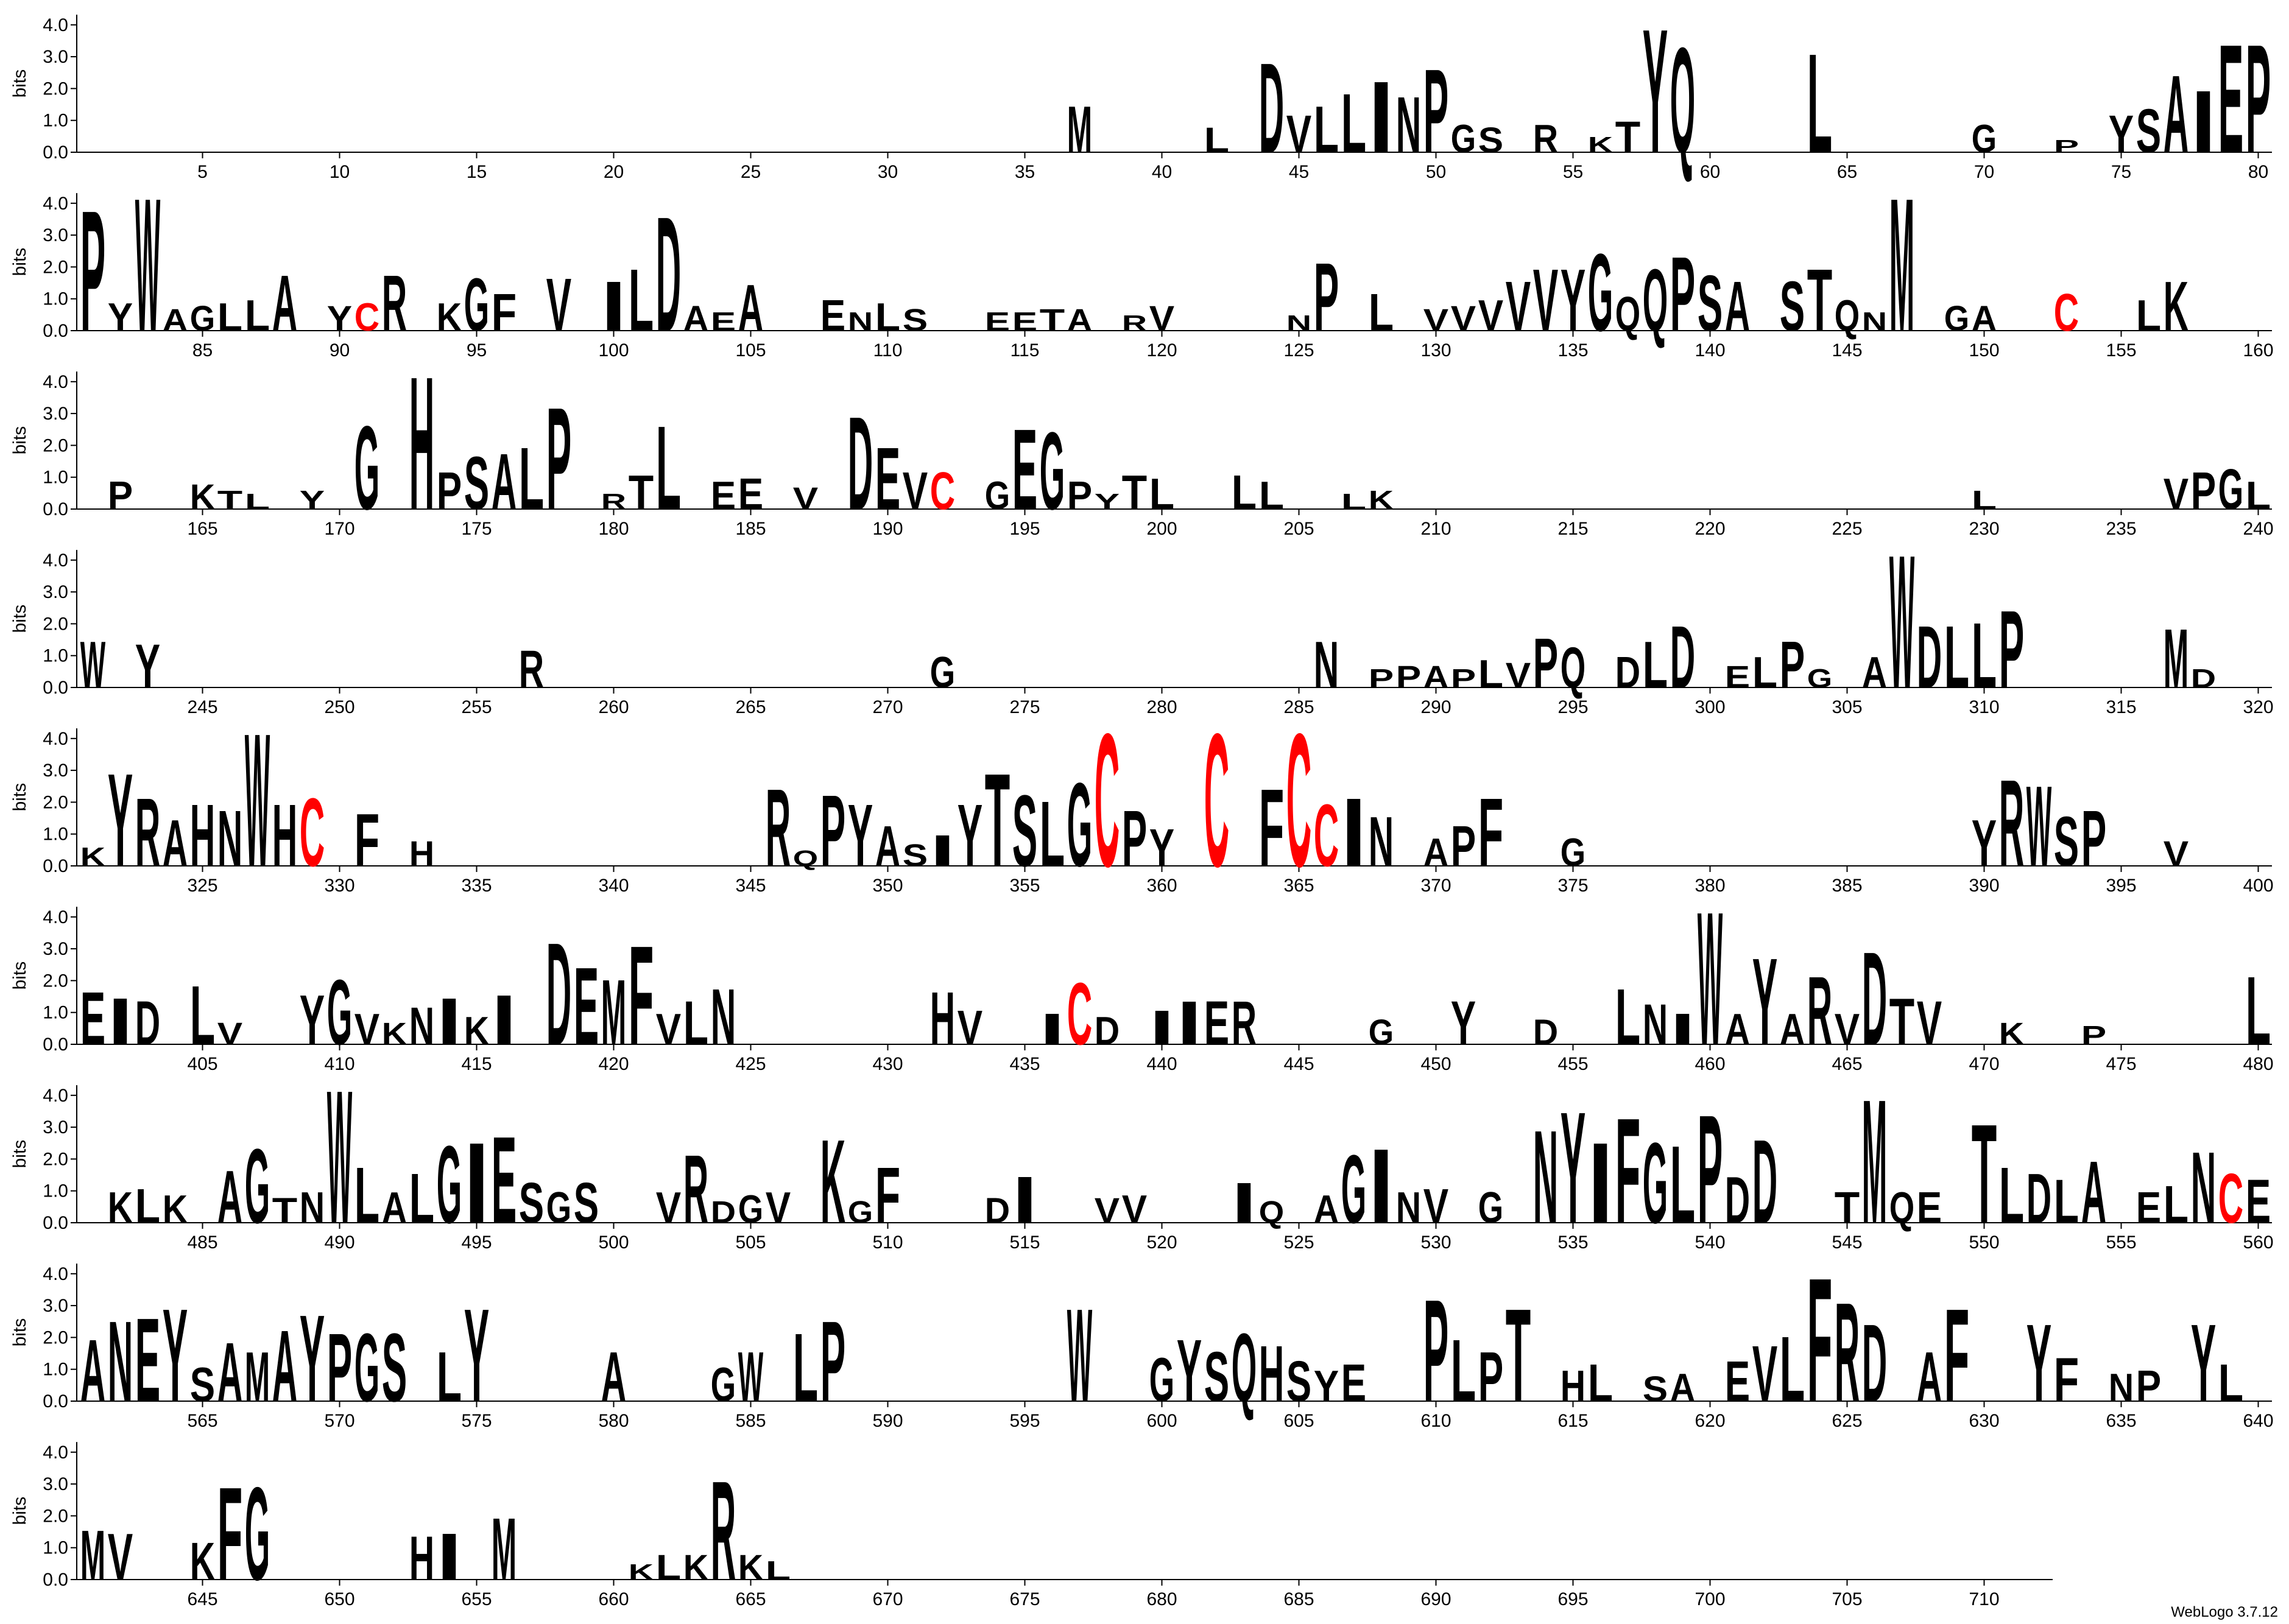  I want to click on x-tick-label: 530, so click(1435, 1242).